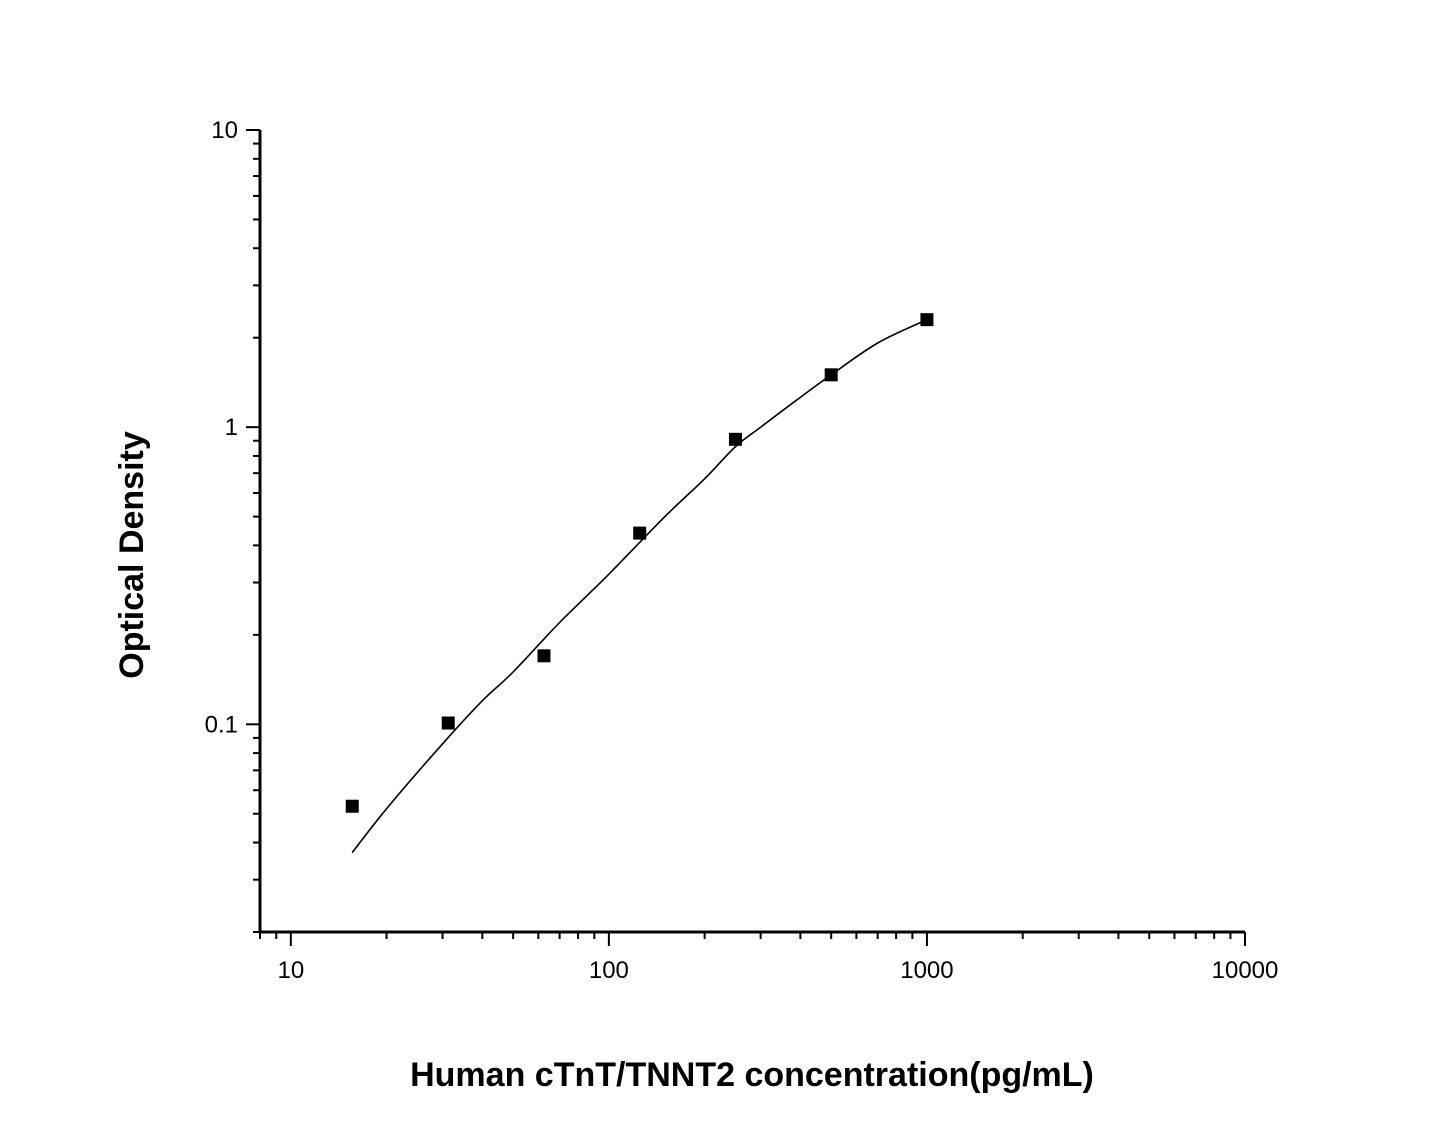  What do you see at coordinates (926, 970) in the screenshot?
I see `x-tick-label: 1000` at bounding box center [926, 970].